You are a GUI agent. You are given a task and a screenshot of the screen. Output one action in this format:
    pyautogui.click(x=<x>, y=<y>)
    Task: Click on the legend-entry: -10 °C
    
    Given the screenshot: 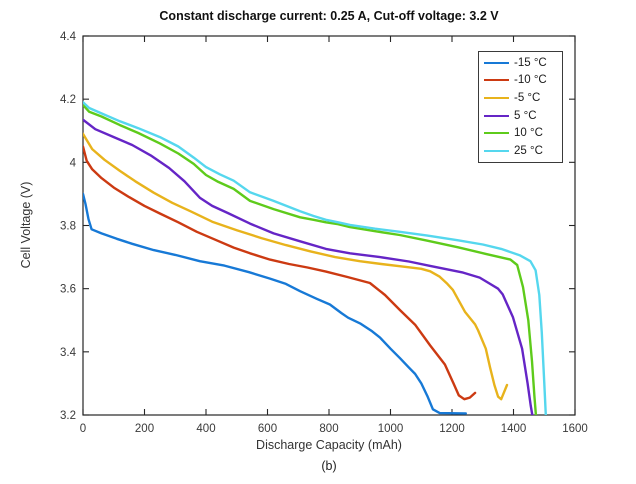 What is the action you would take?
    pyautogui.click(x=523, y=80)
    